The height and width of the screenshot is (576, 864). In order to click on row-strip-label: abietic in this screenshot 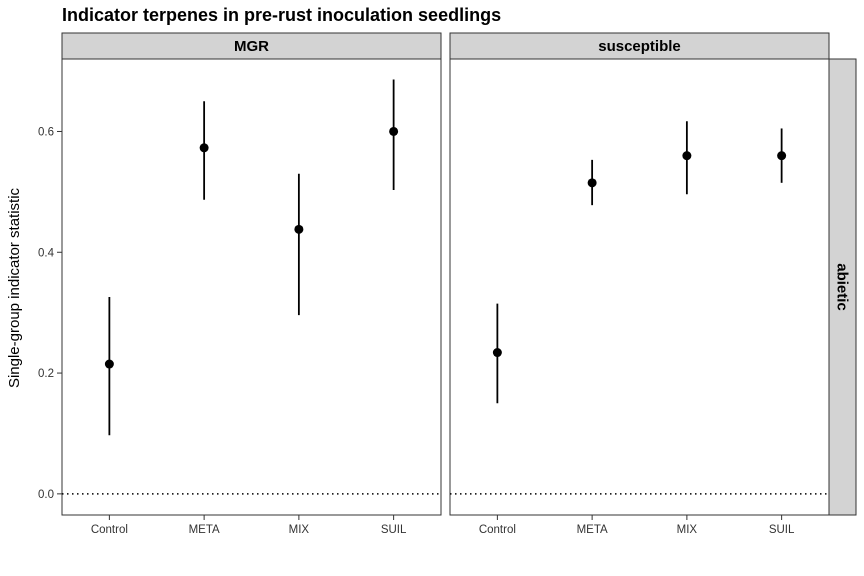, I will do `click(842, 287)`.